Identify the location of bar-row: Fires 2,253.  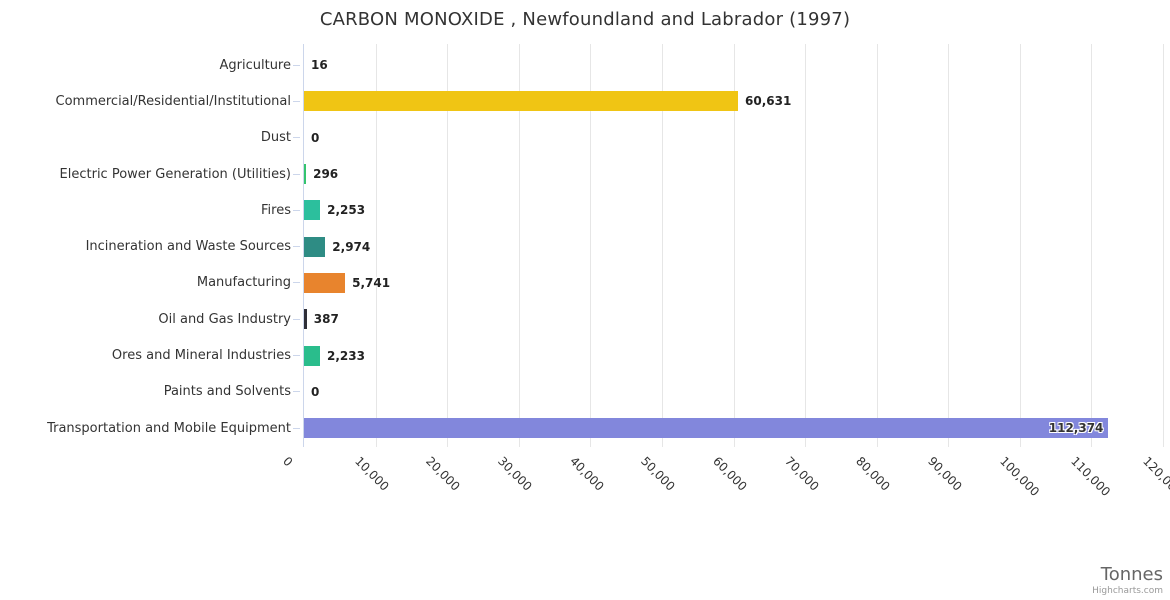
(585, 210).